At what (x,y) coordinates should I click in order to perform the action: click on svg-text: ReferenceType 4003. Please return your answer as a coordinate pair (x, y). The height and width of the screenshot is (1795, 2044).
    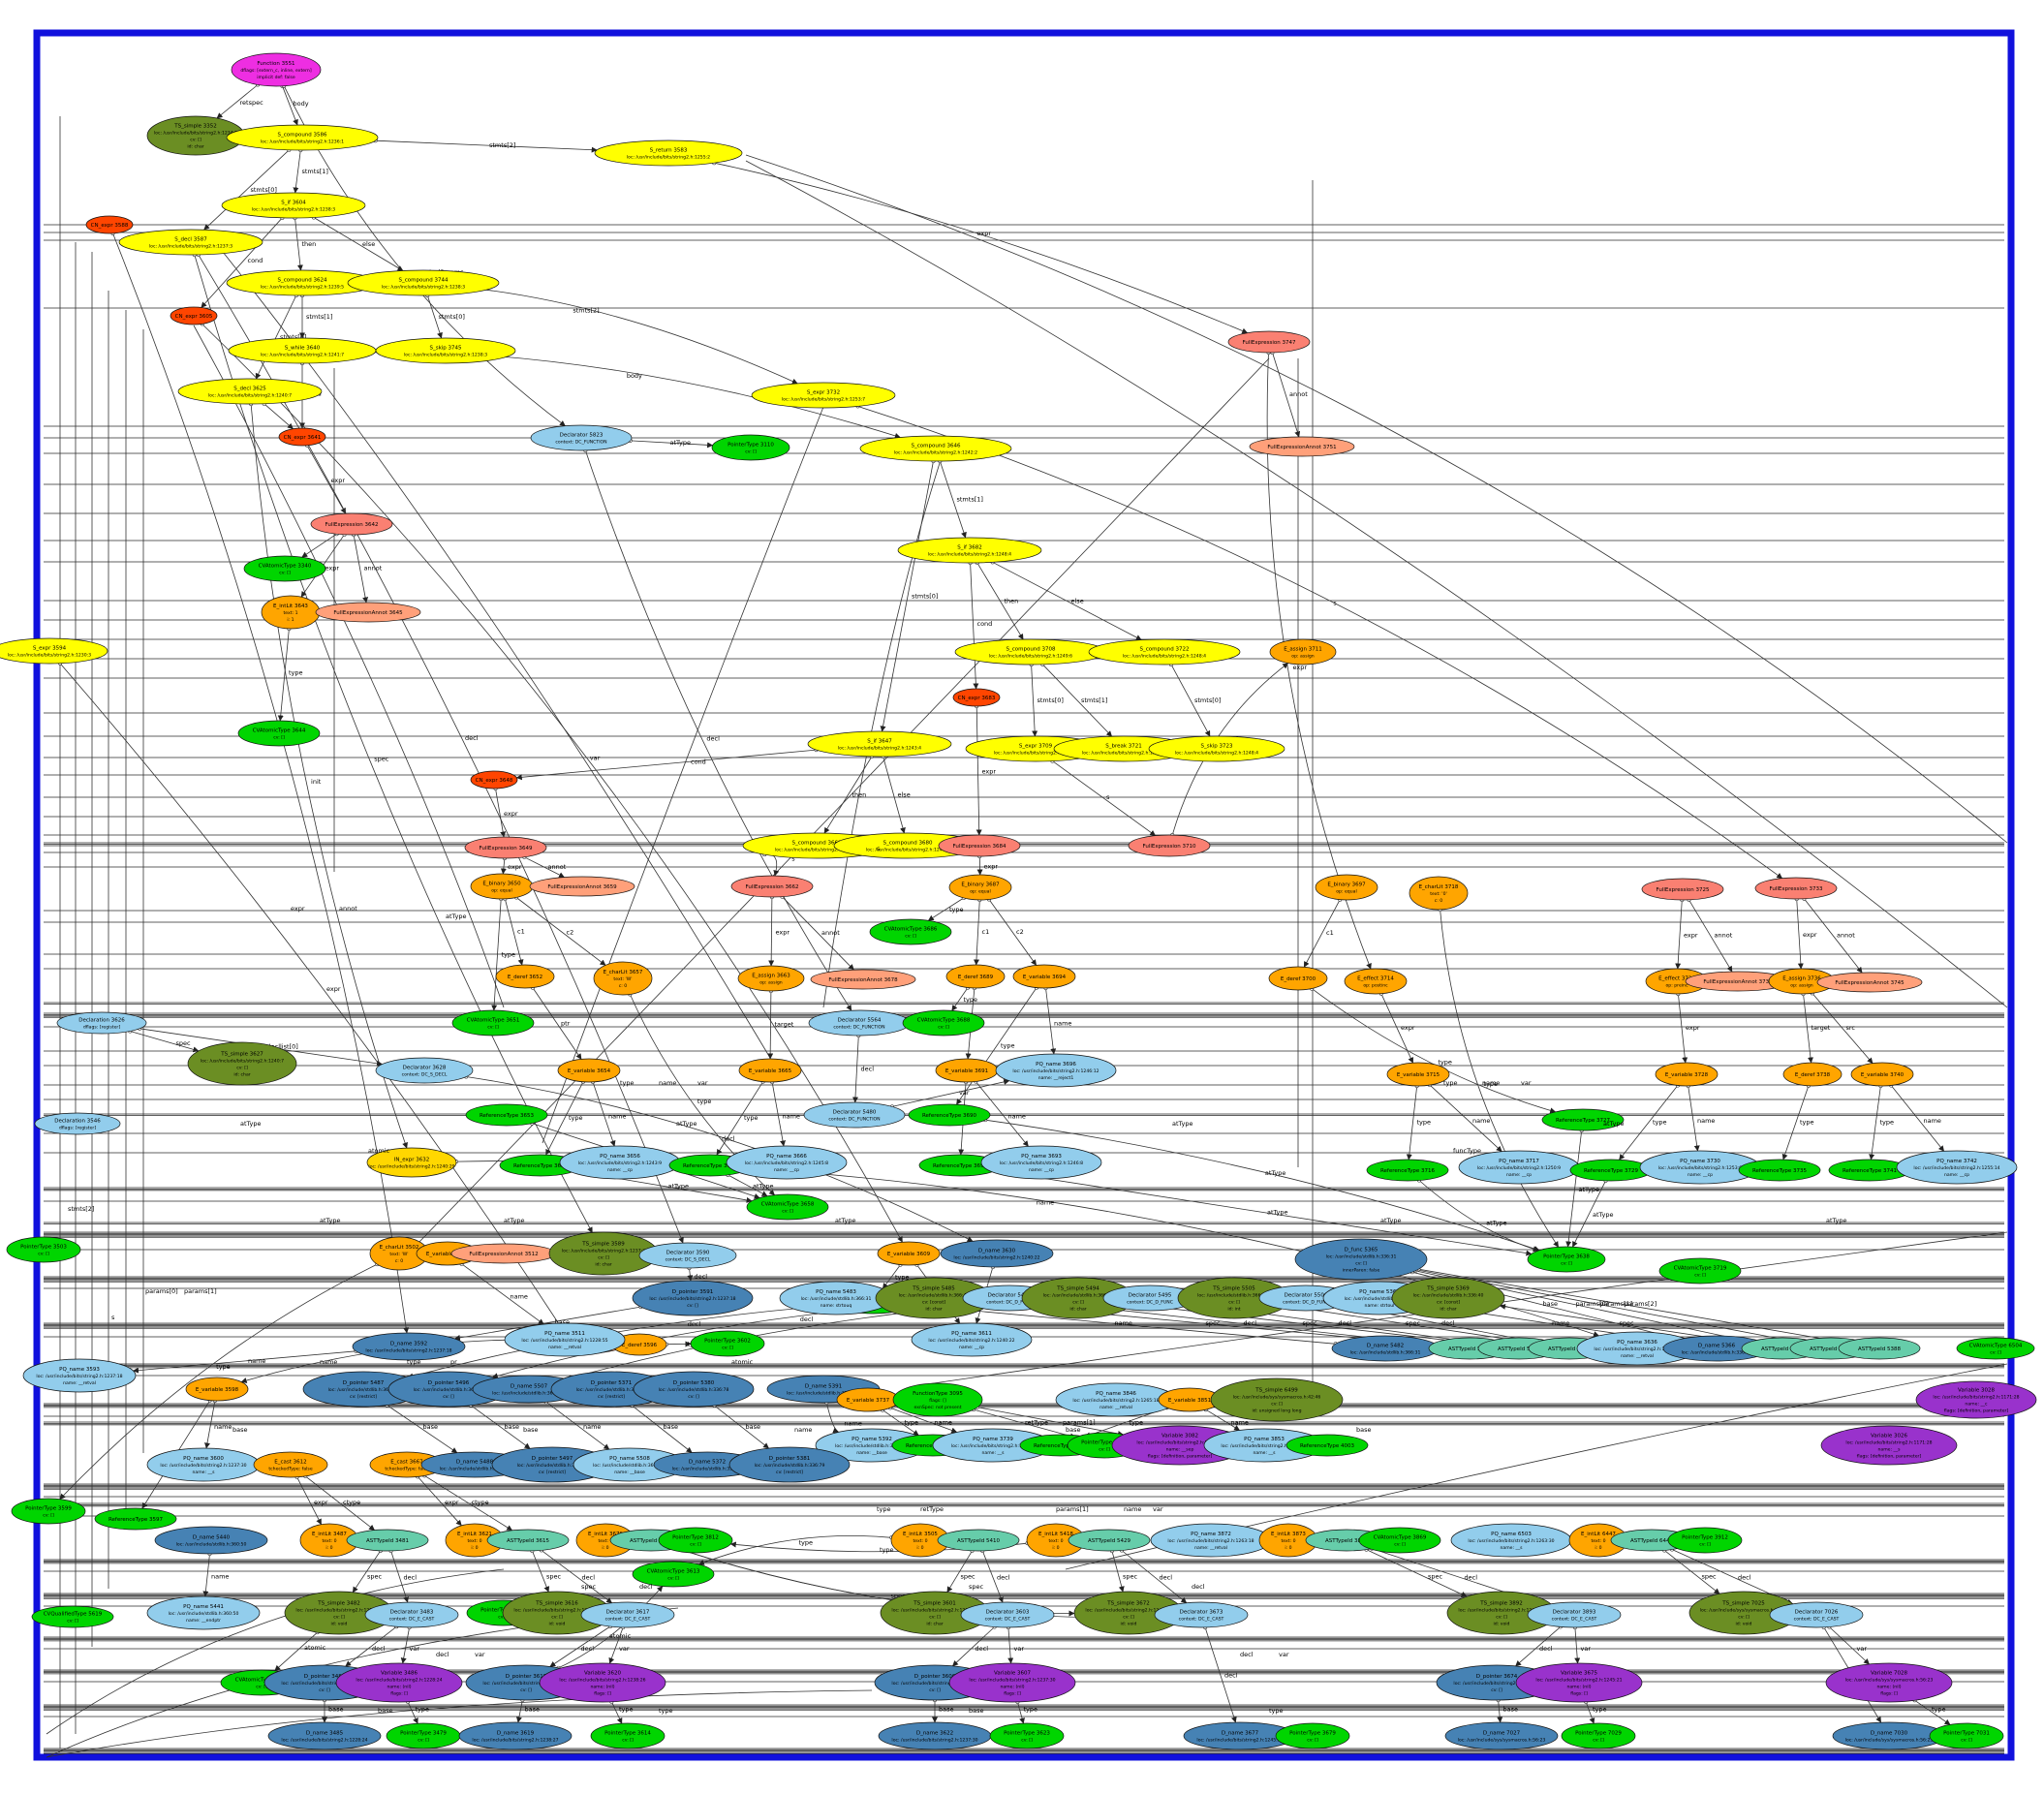
    Looking at the image, I should click on (1327, 1446).